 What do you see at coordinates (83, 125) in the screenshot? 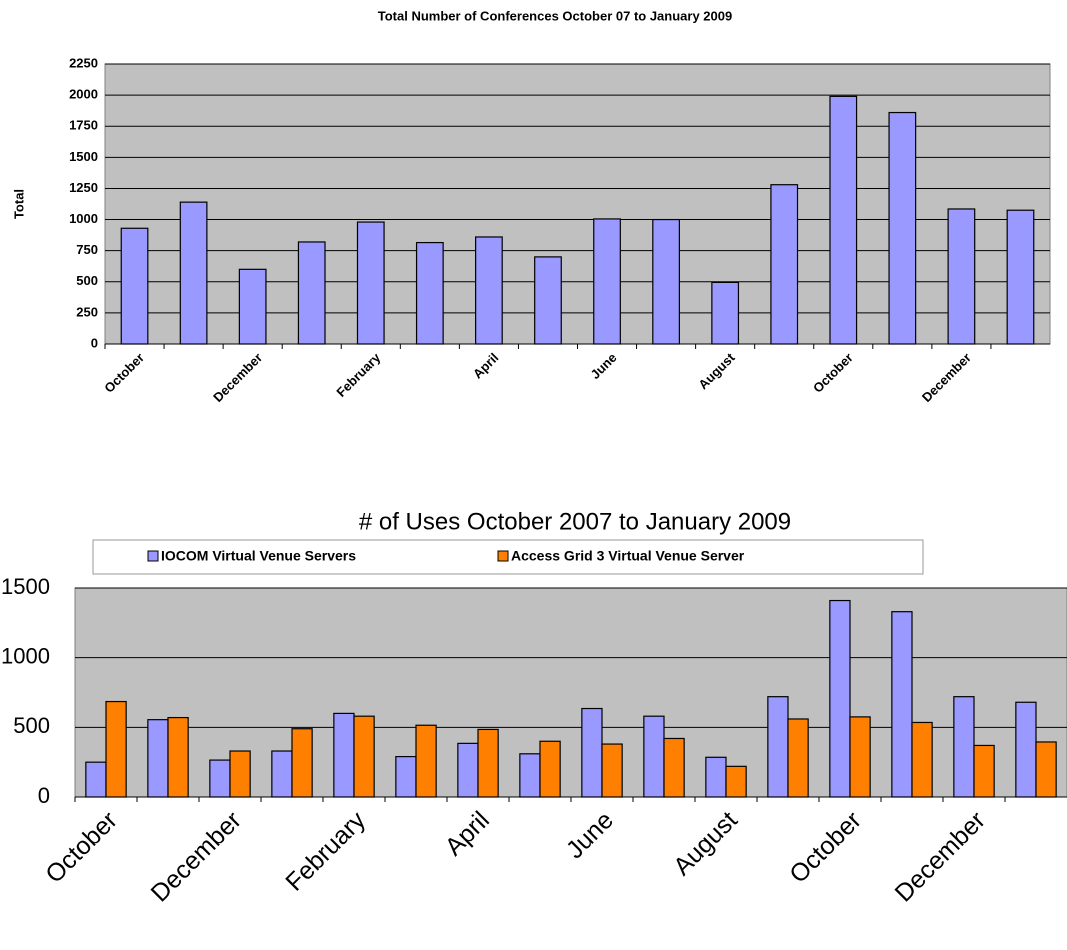
I see `y-tick-label: 1750` at bounding box center [83, 125].